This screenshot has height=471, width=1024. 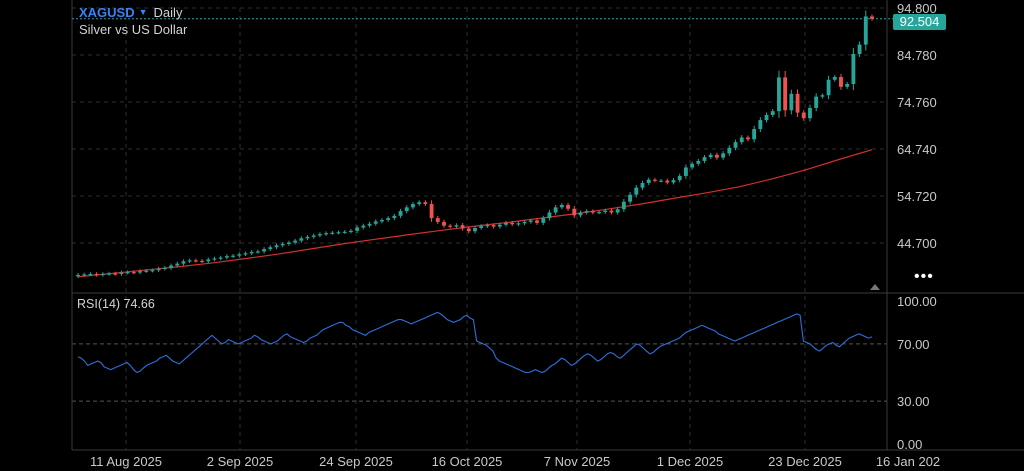 What do you see at coordinates (116, 304) in the screenshot?
I see `rsi-indicator-label: RSI(14) 74.66` at bounding box center [116, 304].